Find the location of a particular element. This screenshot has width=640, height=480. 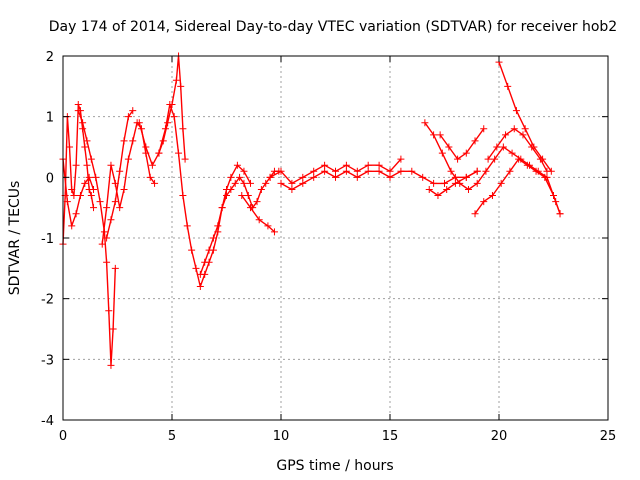

x-tick-label: 15 is located at coordinates (390, 436).